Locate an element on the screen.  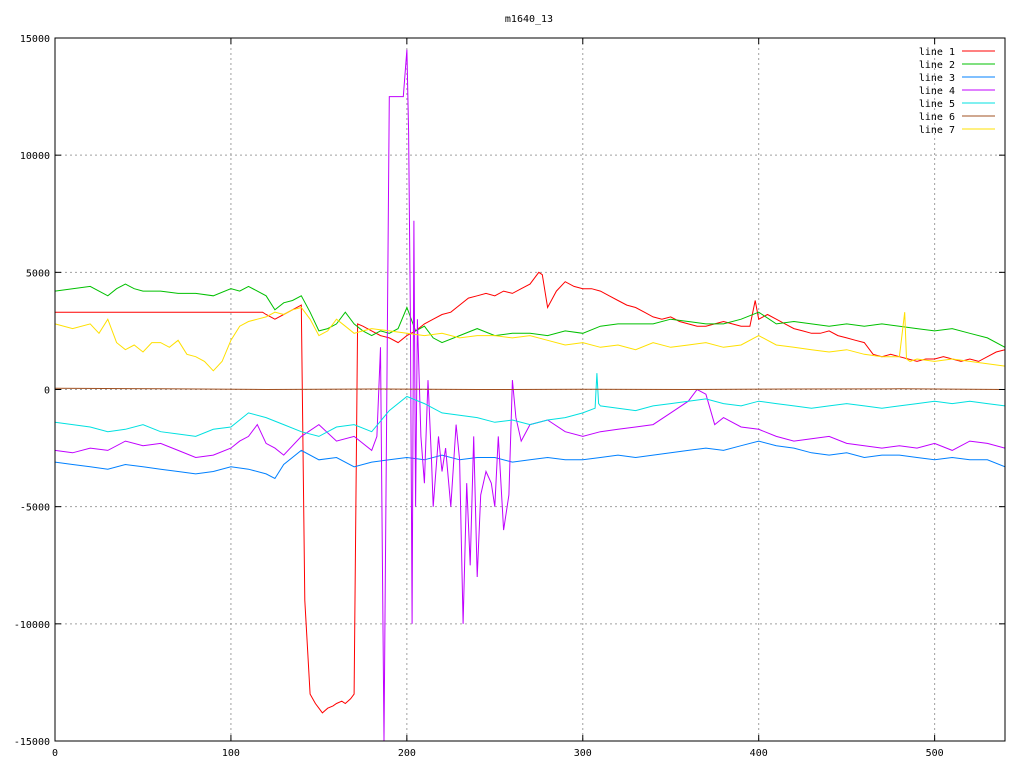
y-tick-label: 15000 is located at coordinates (35, 39).